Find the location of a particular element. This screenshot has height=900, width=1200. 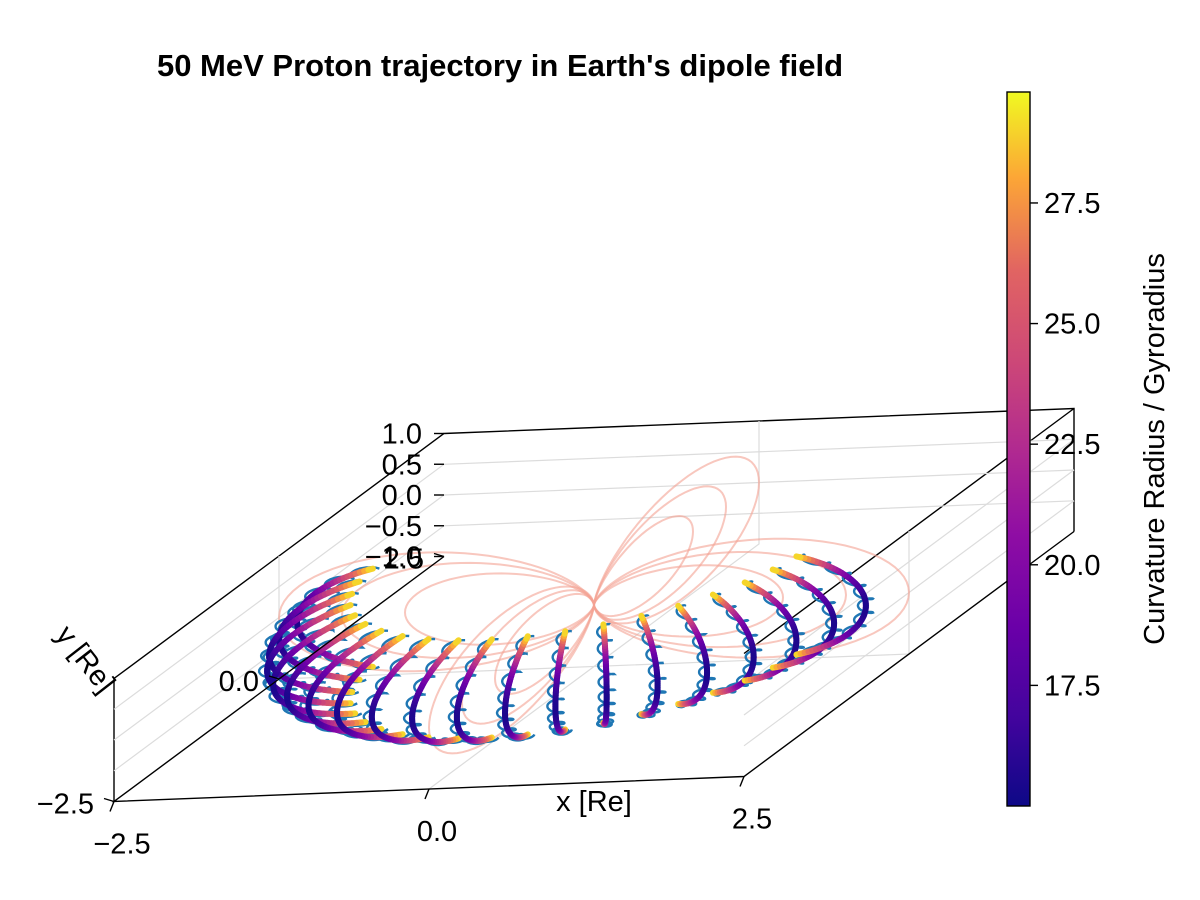

z-tick-label: −0.5 is located at coordinates (393, 527).